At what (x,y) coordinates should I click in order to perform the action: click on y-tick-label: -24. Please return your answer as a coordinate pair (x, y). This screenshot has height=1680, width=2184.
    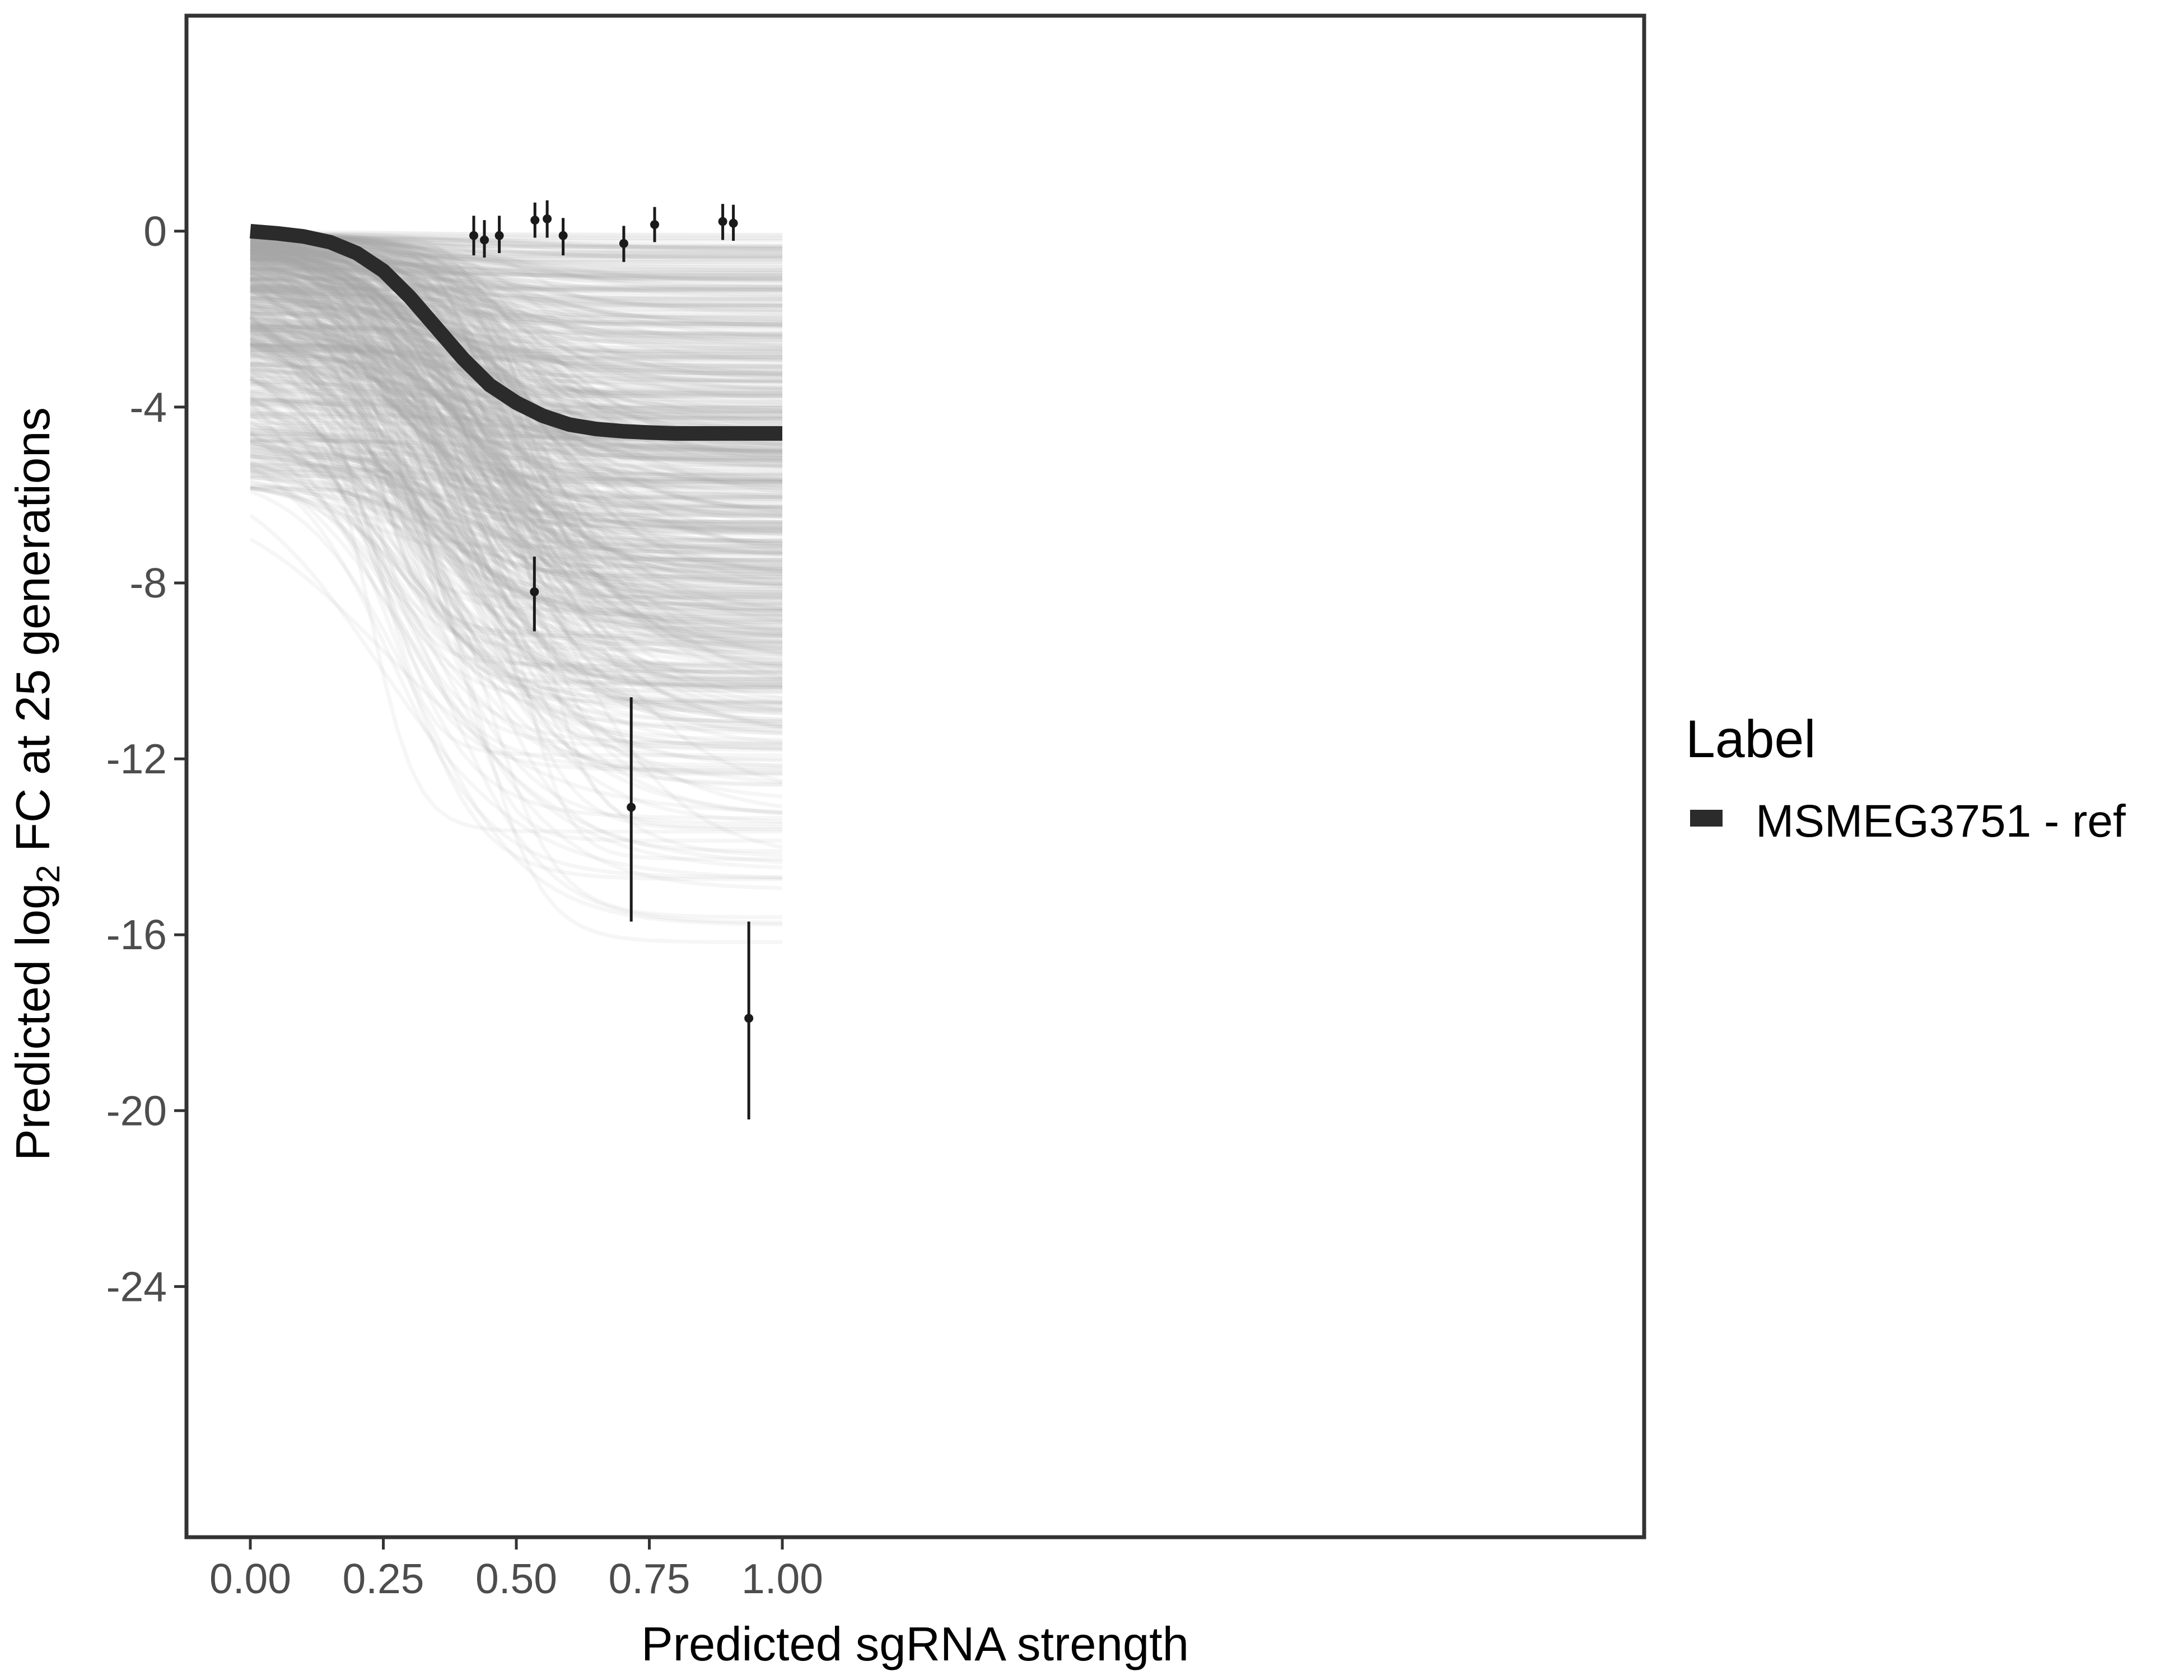
    Looking at the image, I should click on (136, 1287).